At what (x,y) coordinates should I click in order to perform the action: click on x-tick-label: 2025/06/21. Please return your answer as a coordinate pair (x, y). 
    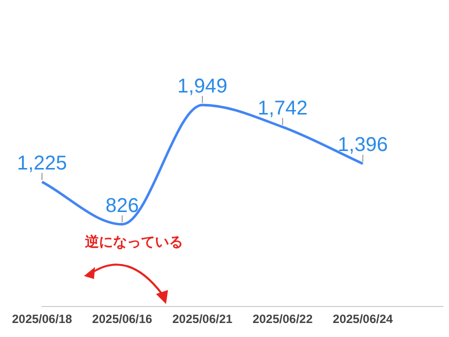
    Looking at the image, I should click on (202, 319).